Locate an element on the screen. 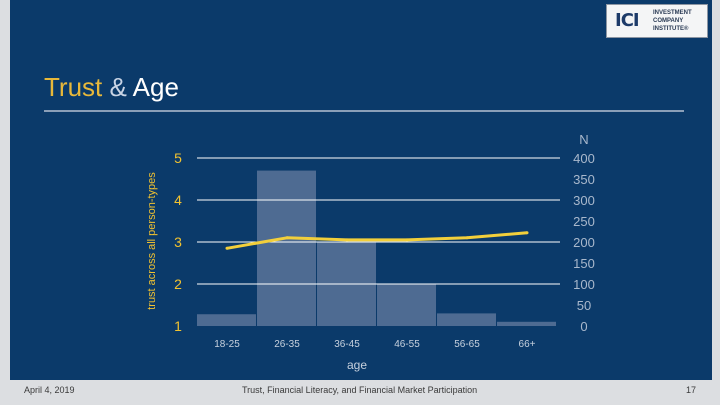 The height and width of the screenshot is (405, 720). x-tick-46-55: 46-55 is located at coordinates (407, 344).